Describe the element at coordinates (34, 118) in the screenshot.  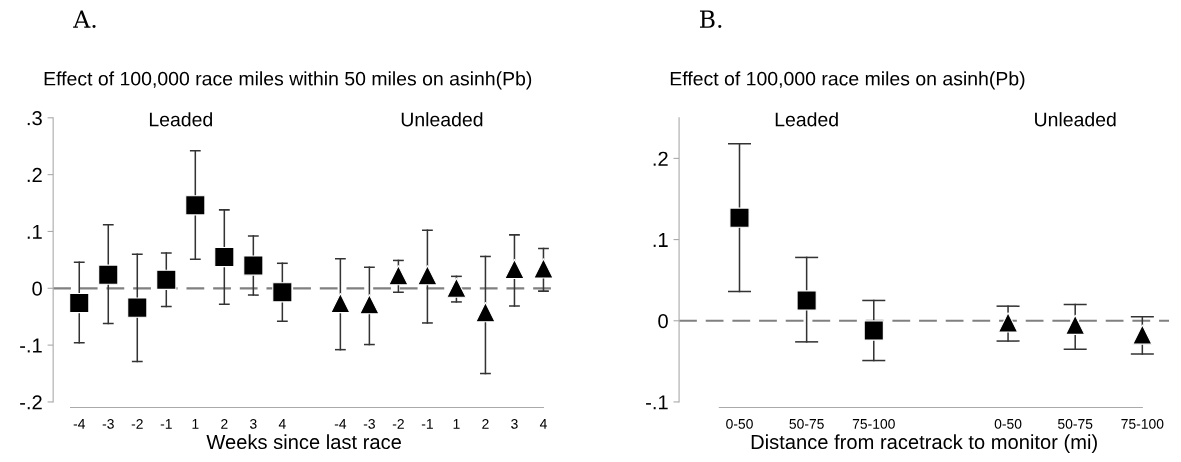
I see `y-tick-label: .3` at that location.